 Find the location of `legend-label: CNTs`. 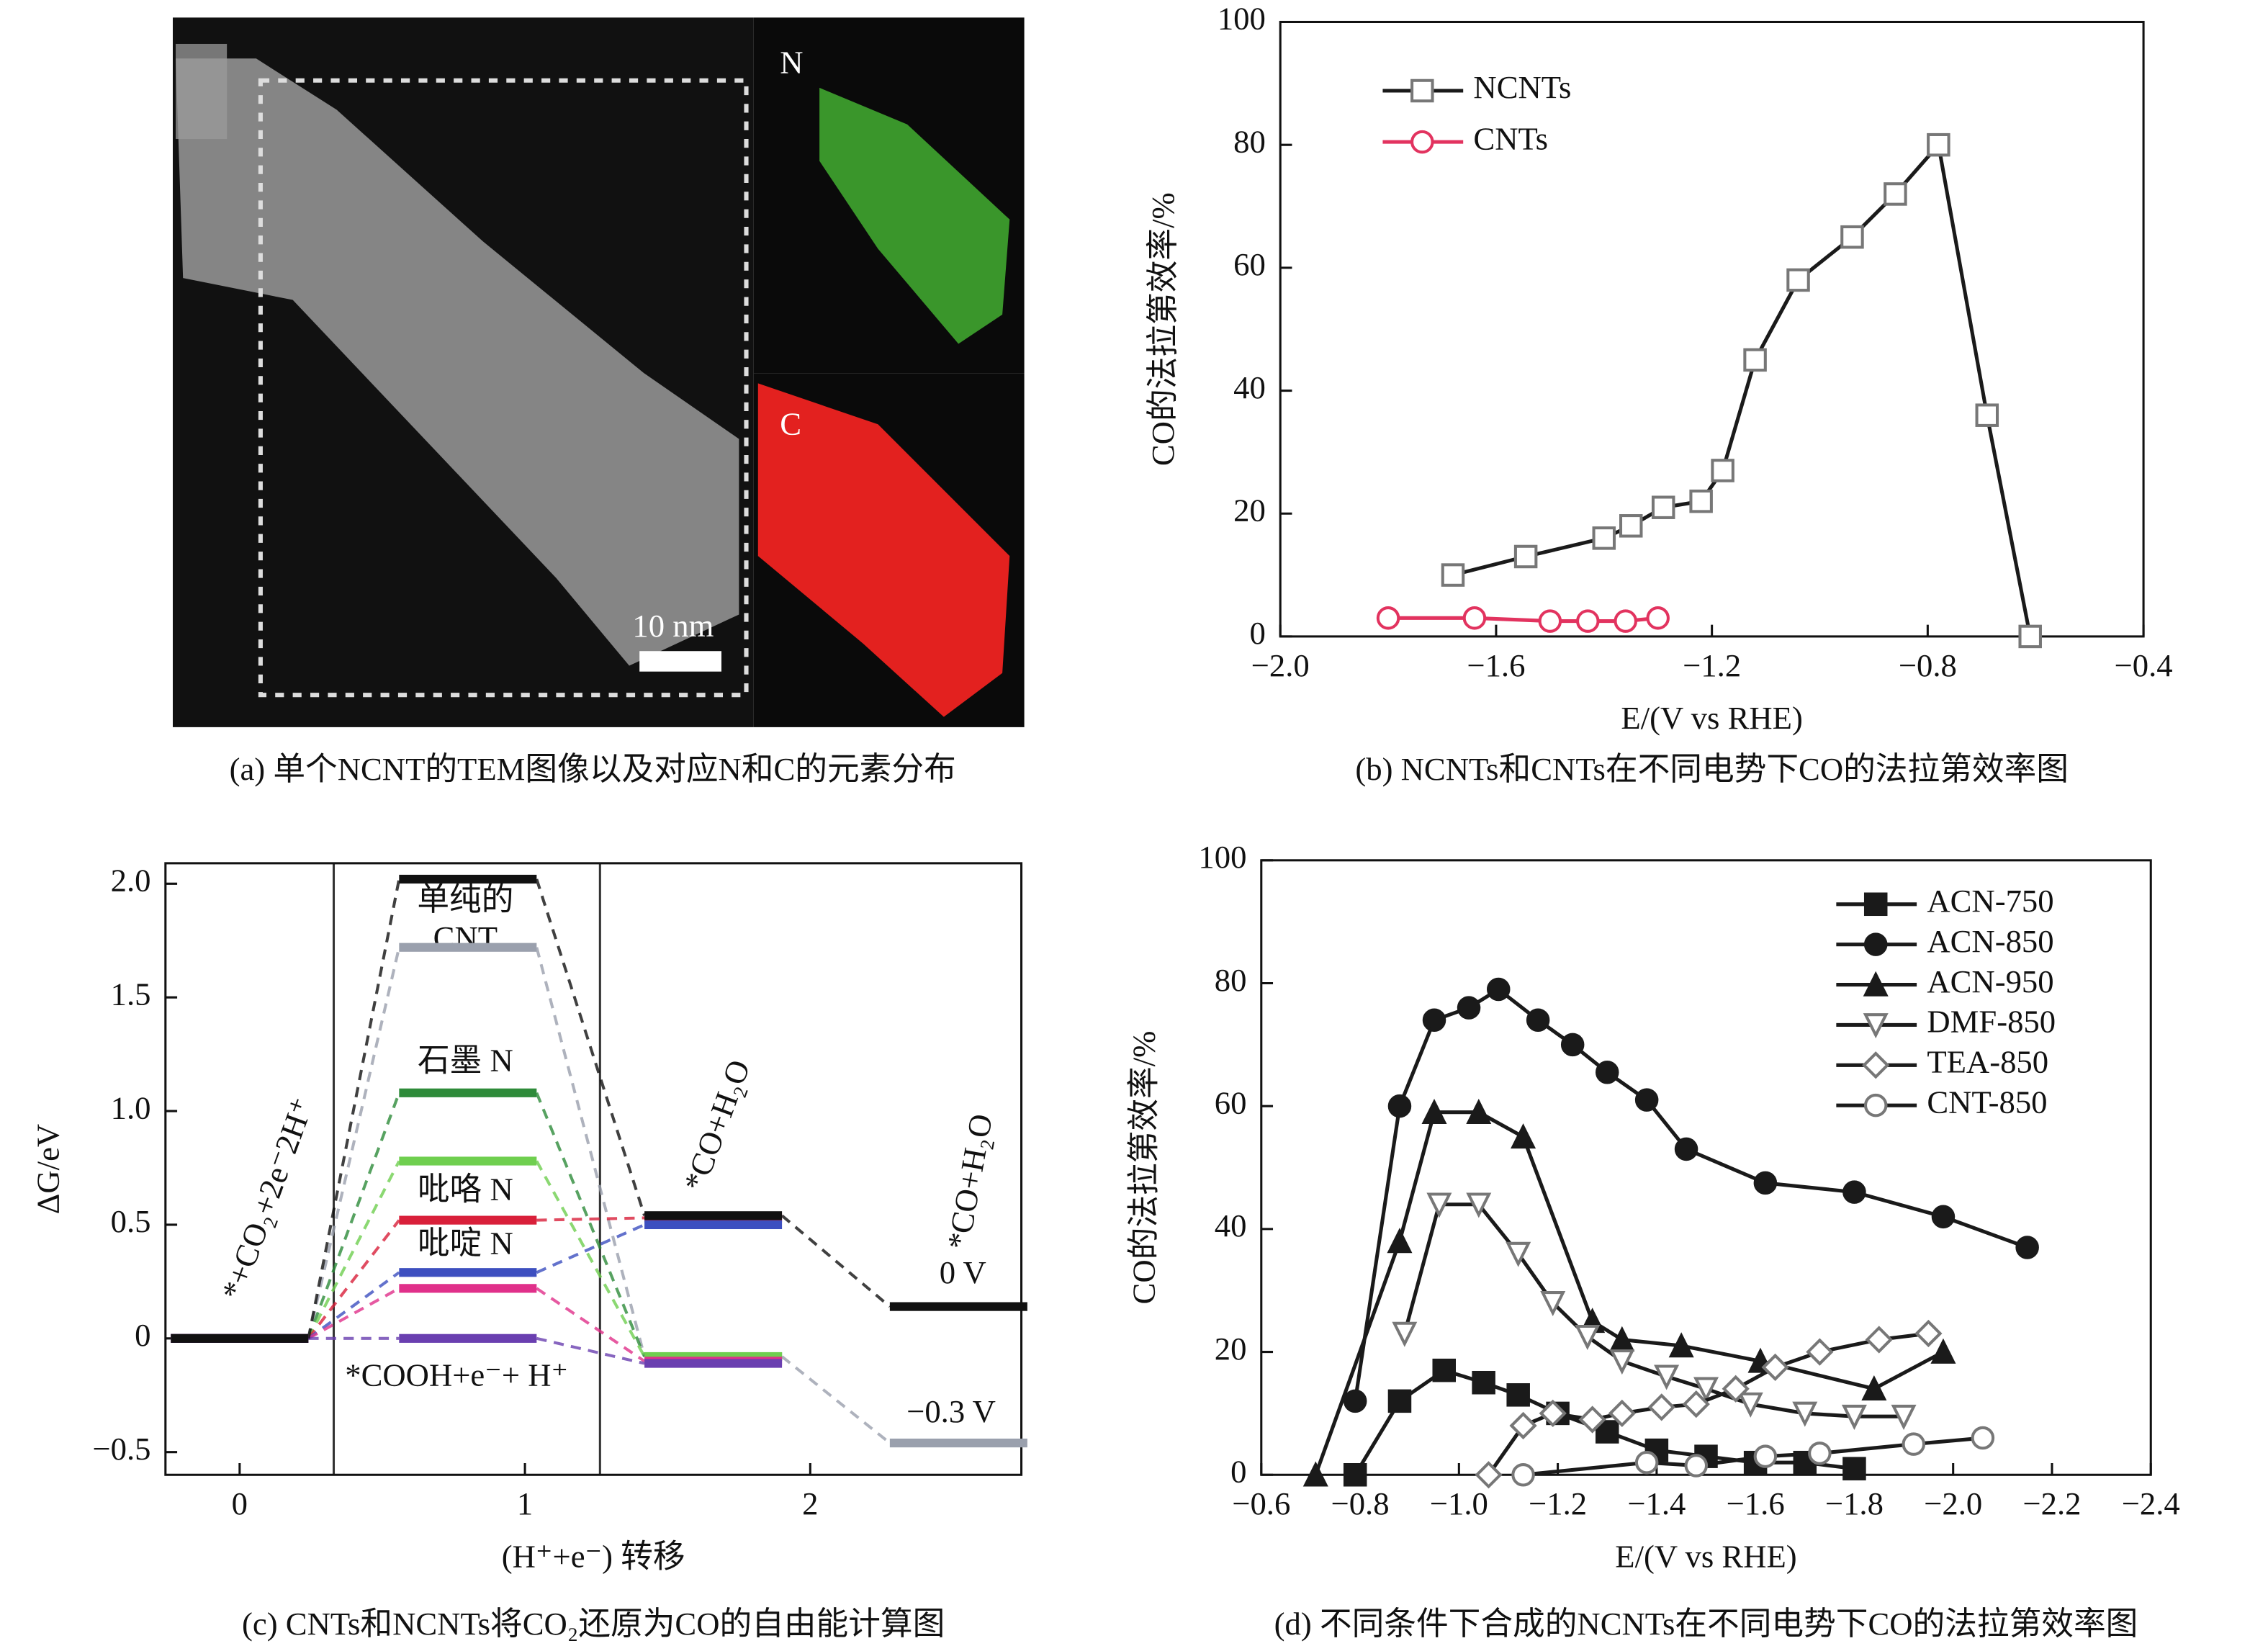

legend-label: CNTs is located at coordinates (1510, 138).